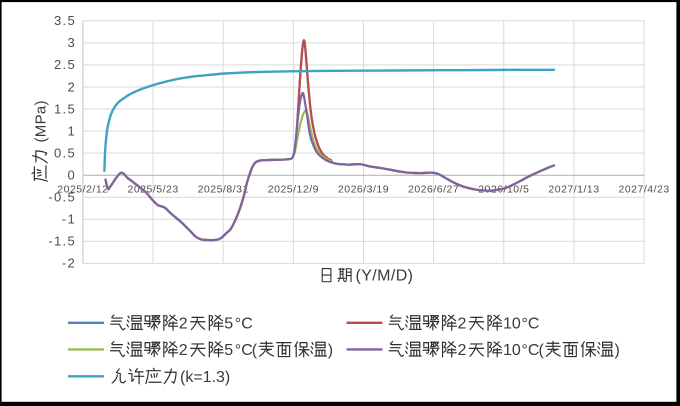  What do you see at coordinates (205, 377) in the screenshot?
I see `svg-text: (k=1.3)` at bounding box center [205, 377].